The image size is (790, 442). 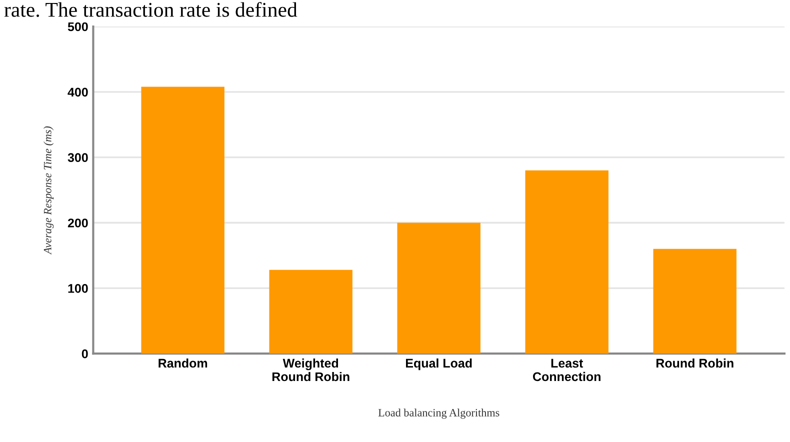 I want to click on y-tick-label: 400, so click(x=78, y=92).